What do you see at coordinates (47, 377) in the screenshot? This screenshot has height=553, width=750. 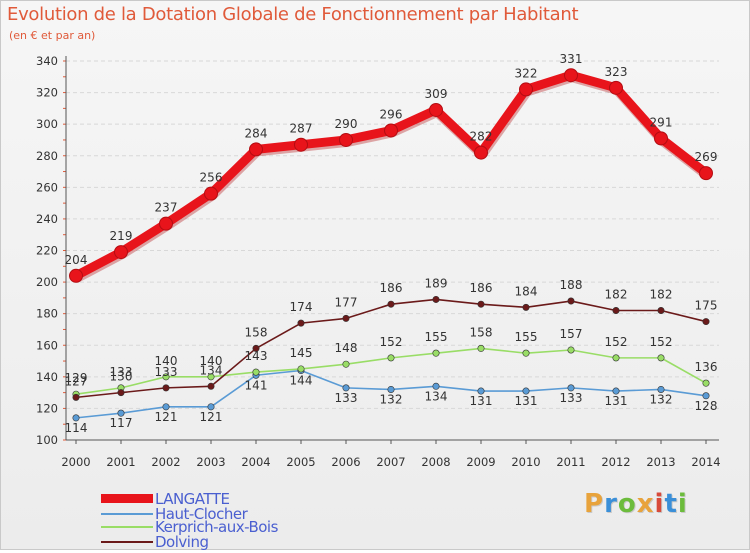 I see `y-tick-label: 140` at bounding box center [47, 377].